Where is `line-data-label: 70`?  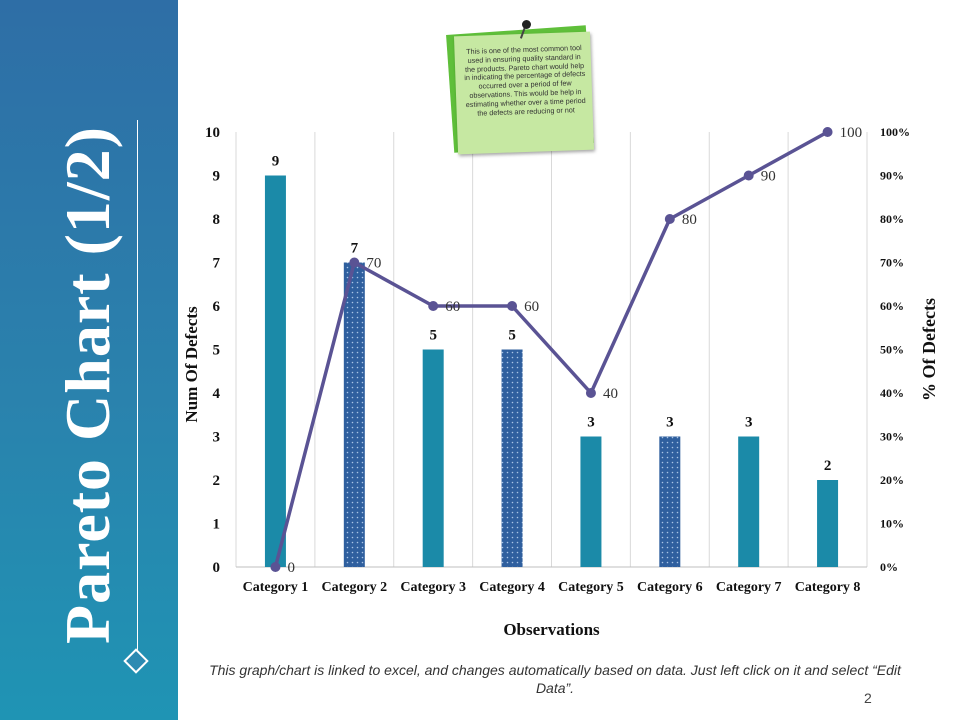 line-data-label: 70 is located at coordinates (373, 264).